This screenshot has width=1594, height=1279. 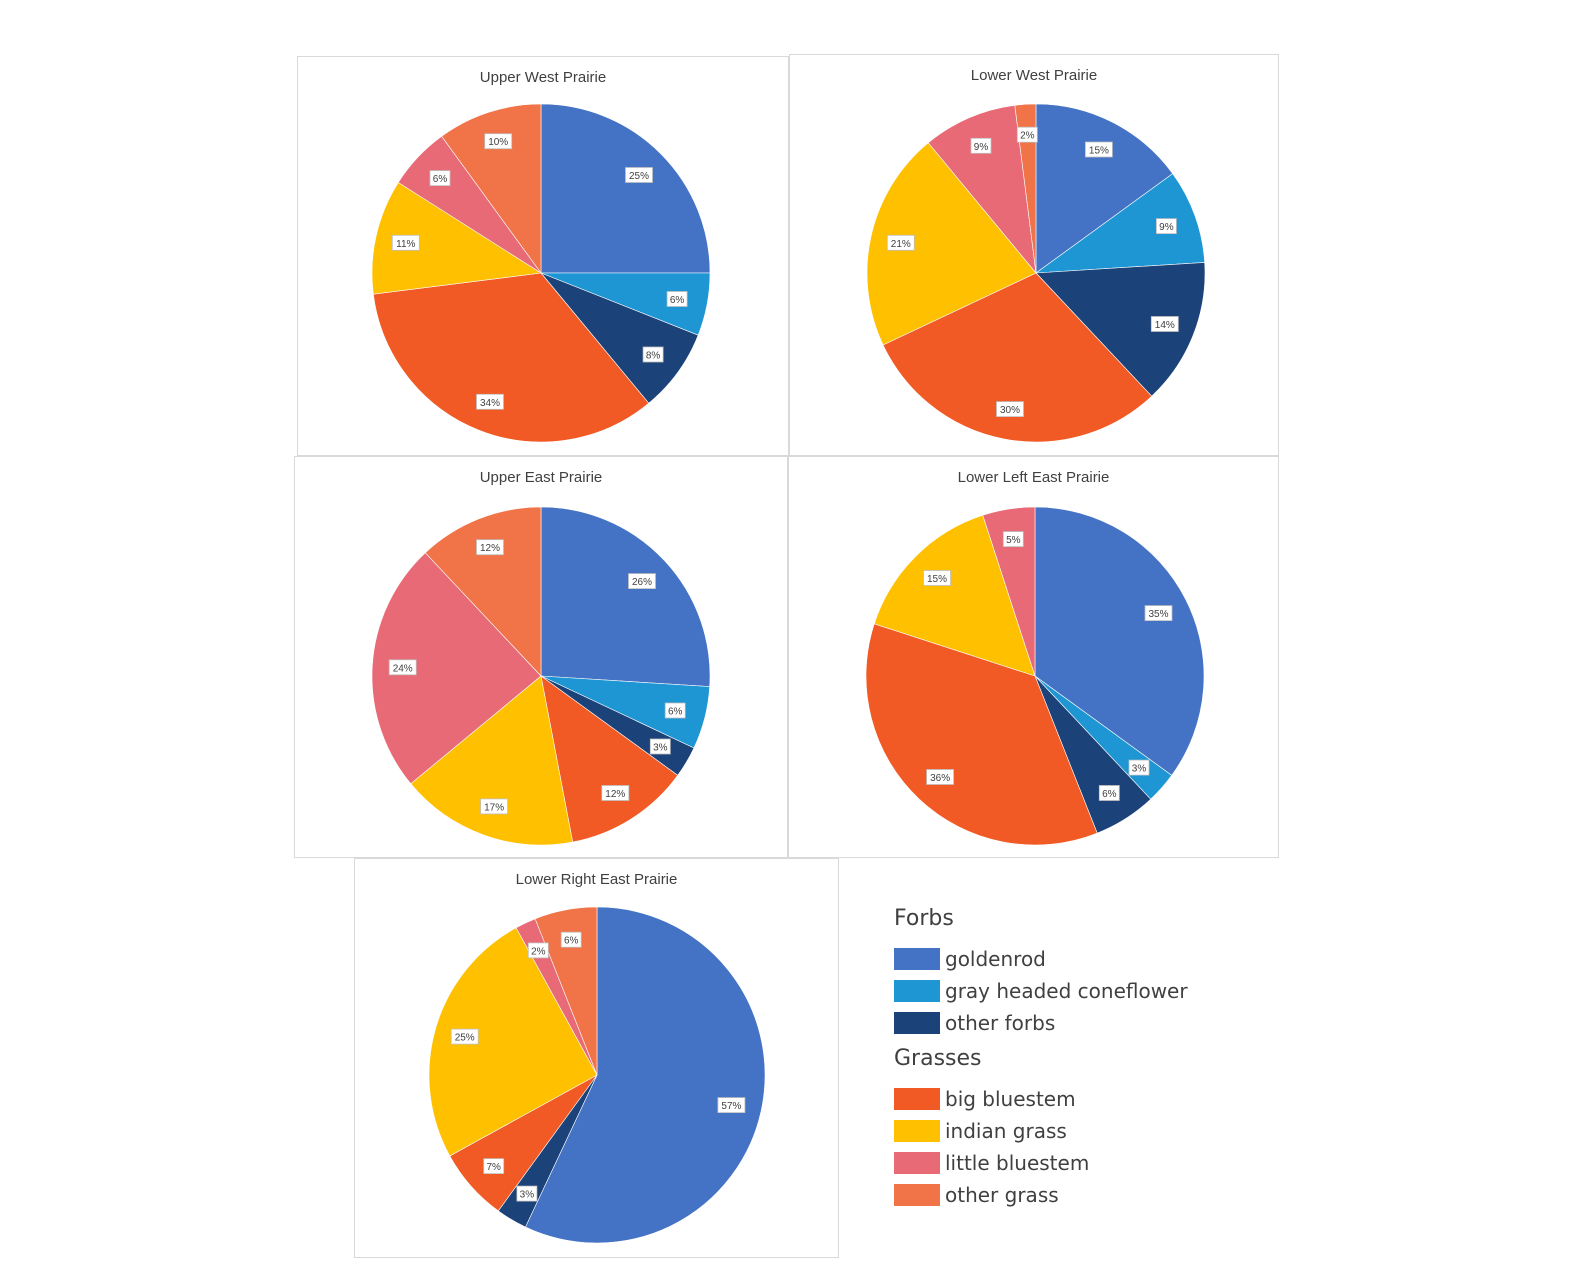 I want to click on legend-item-other-forbs: other forbs, so click(x=1074, y=1023).